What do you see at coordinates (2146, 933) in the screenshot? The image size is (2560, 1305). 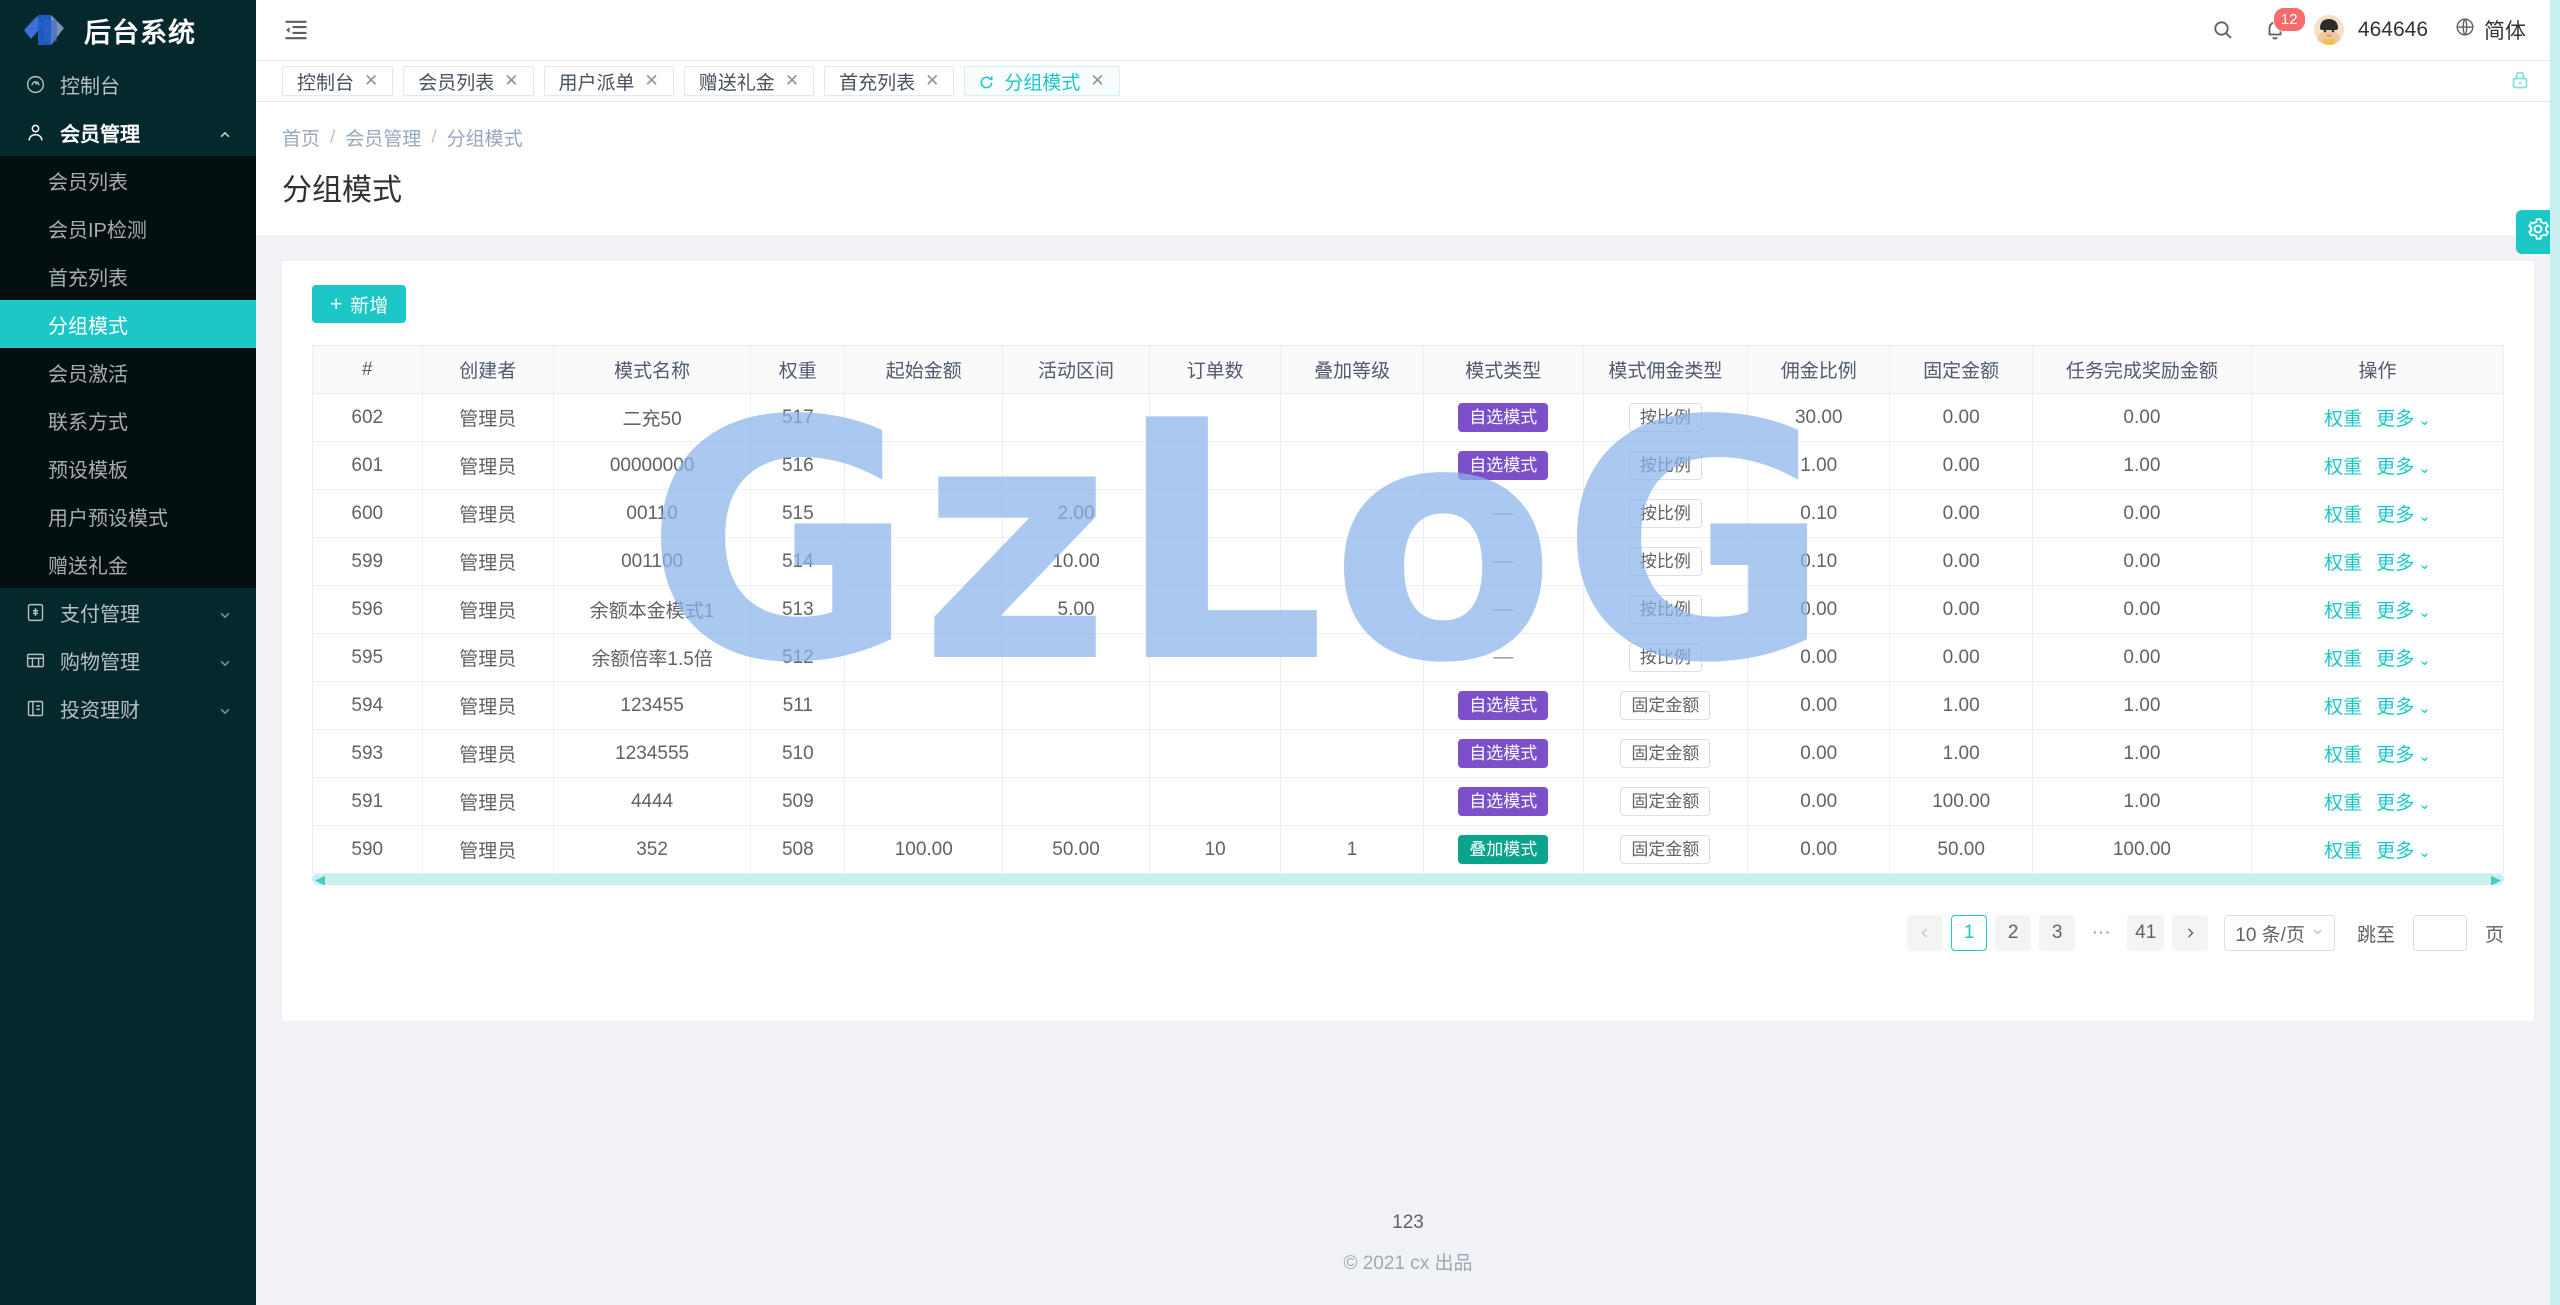 I see `pagination-last-page: 41` at bounding box center [2146, 933].